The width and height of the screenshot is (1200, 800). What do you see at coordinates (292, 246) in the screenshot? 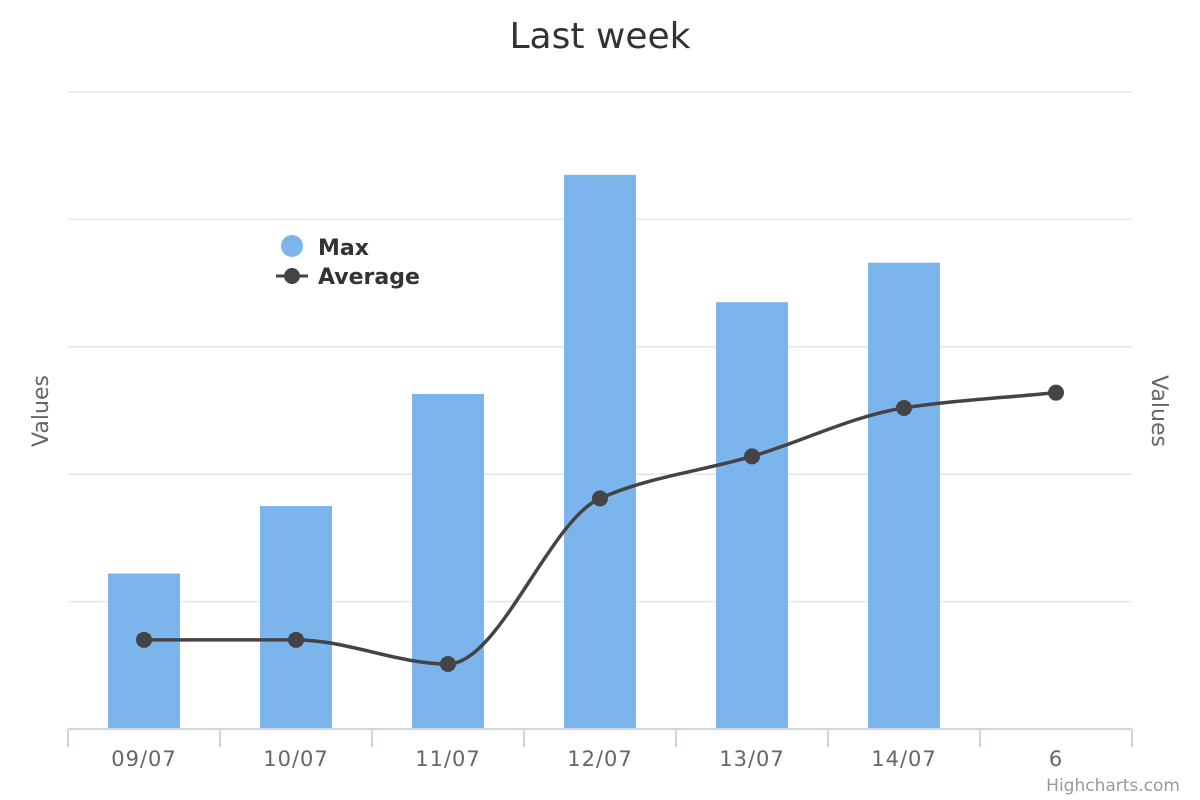
I see `legend-max-symbol` at bounding box center [292, 246].